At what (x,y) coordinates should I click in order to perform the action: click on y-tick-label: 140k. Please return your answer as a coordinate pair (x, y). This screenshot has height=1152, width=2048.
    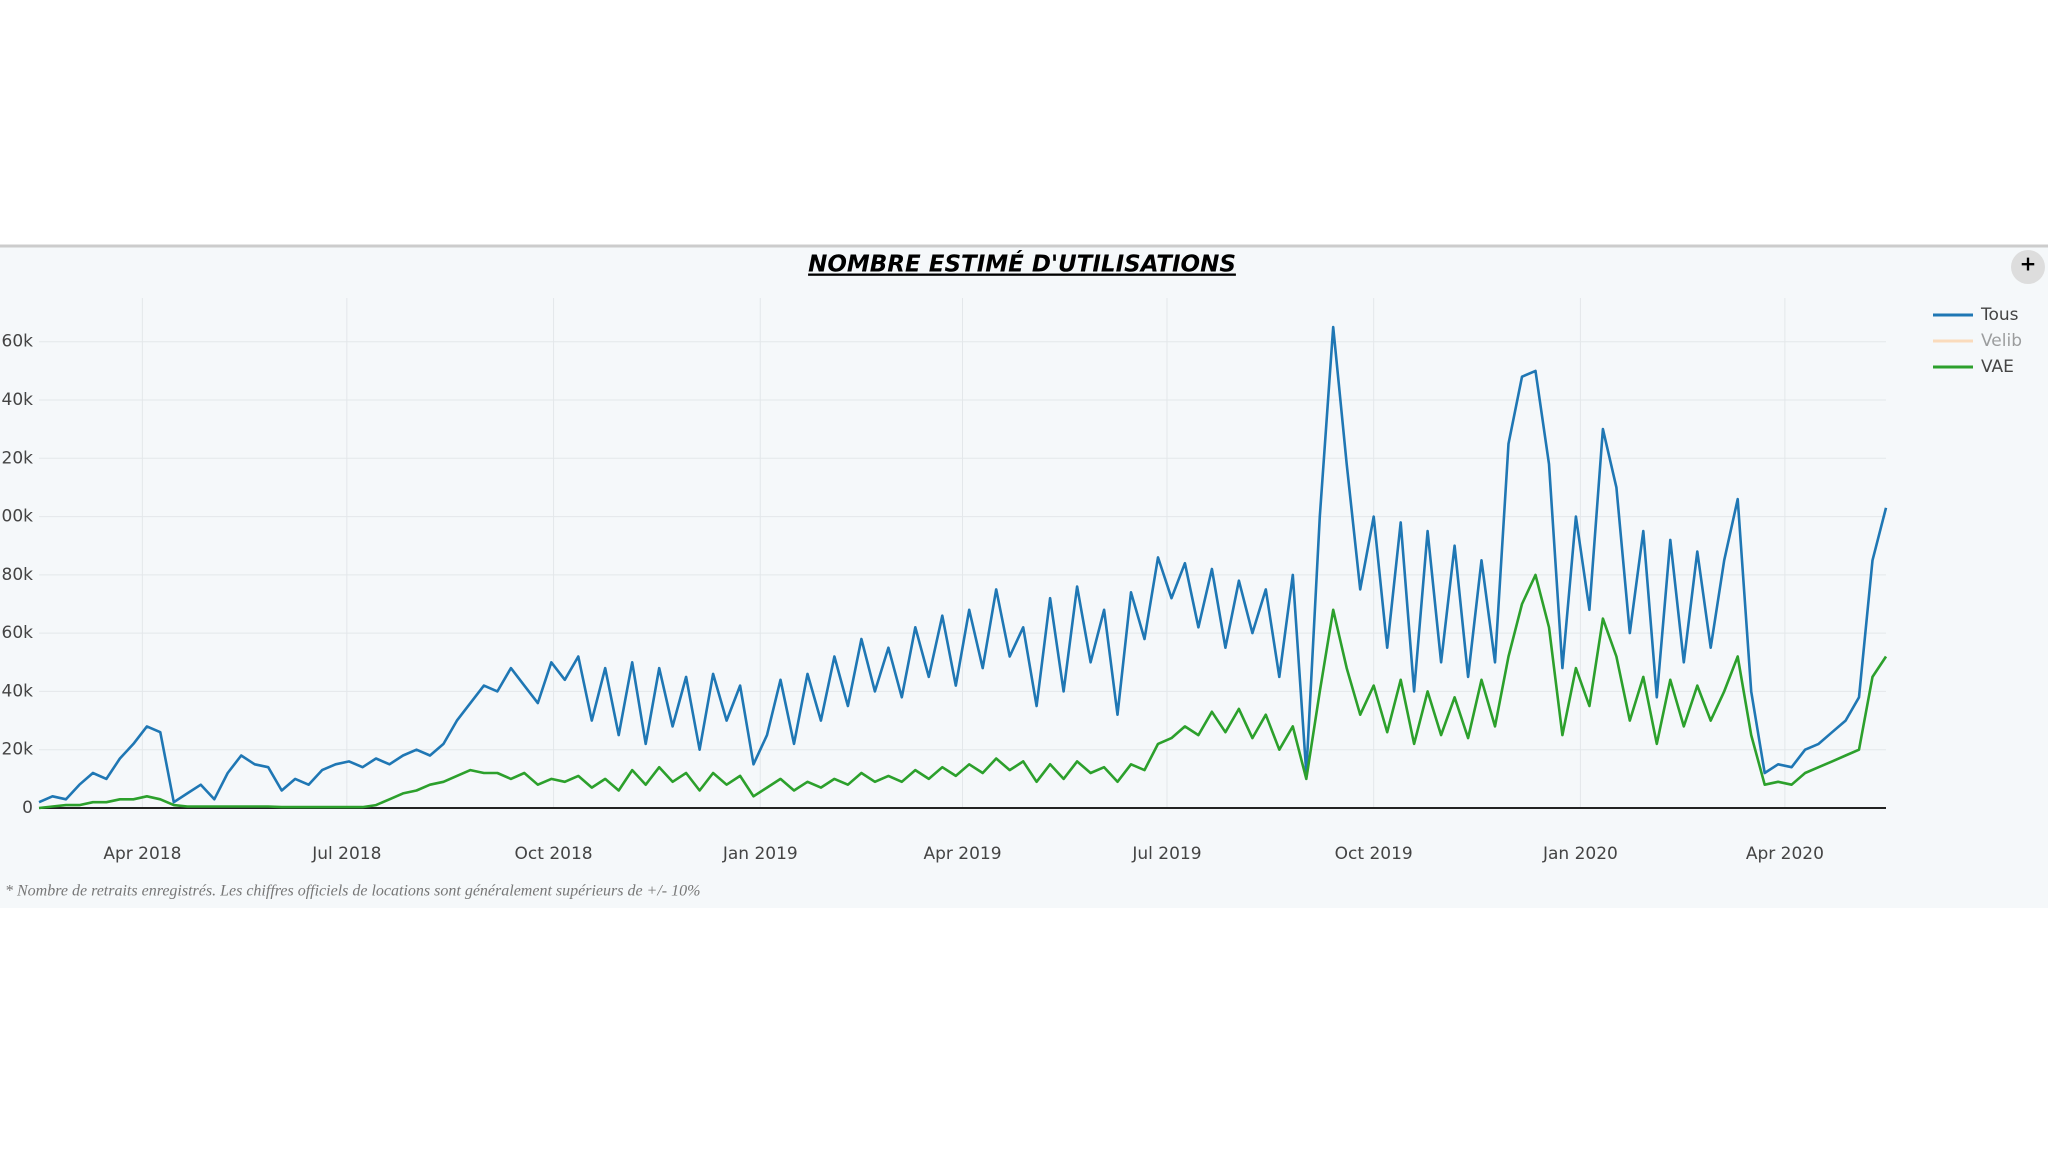
    Looking at the image, I should click on (16, 400).